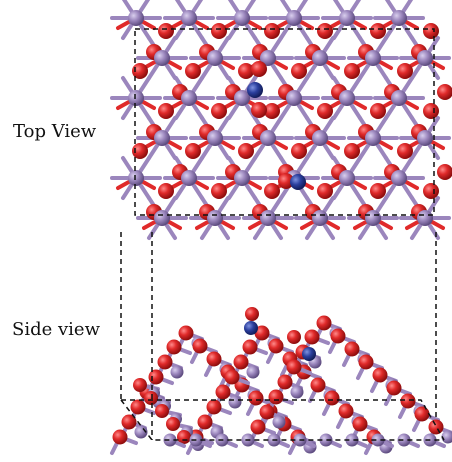 Image resolution: width=452 pixels, height=462 pixels. I want to click on top-view-label: Top View, so click(55, 131).